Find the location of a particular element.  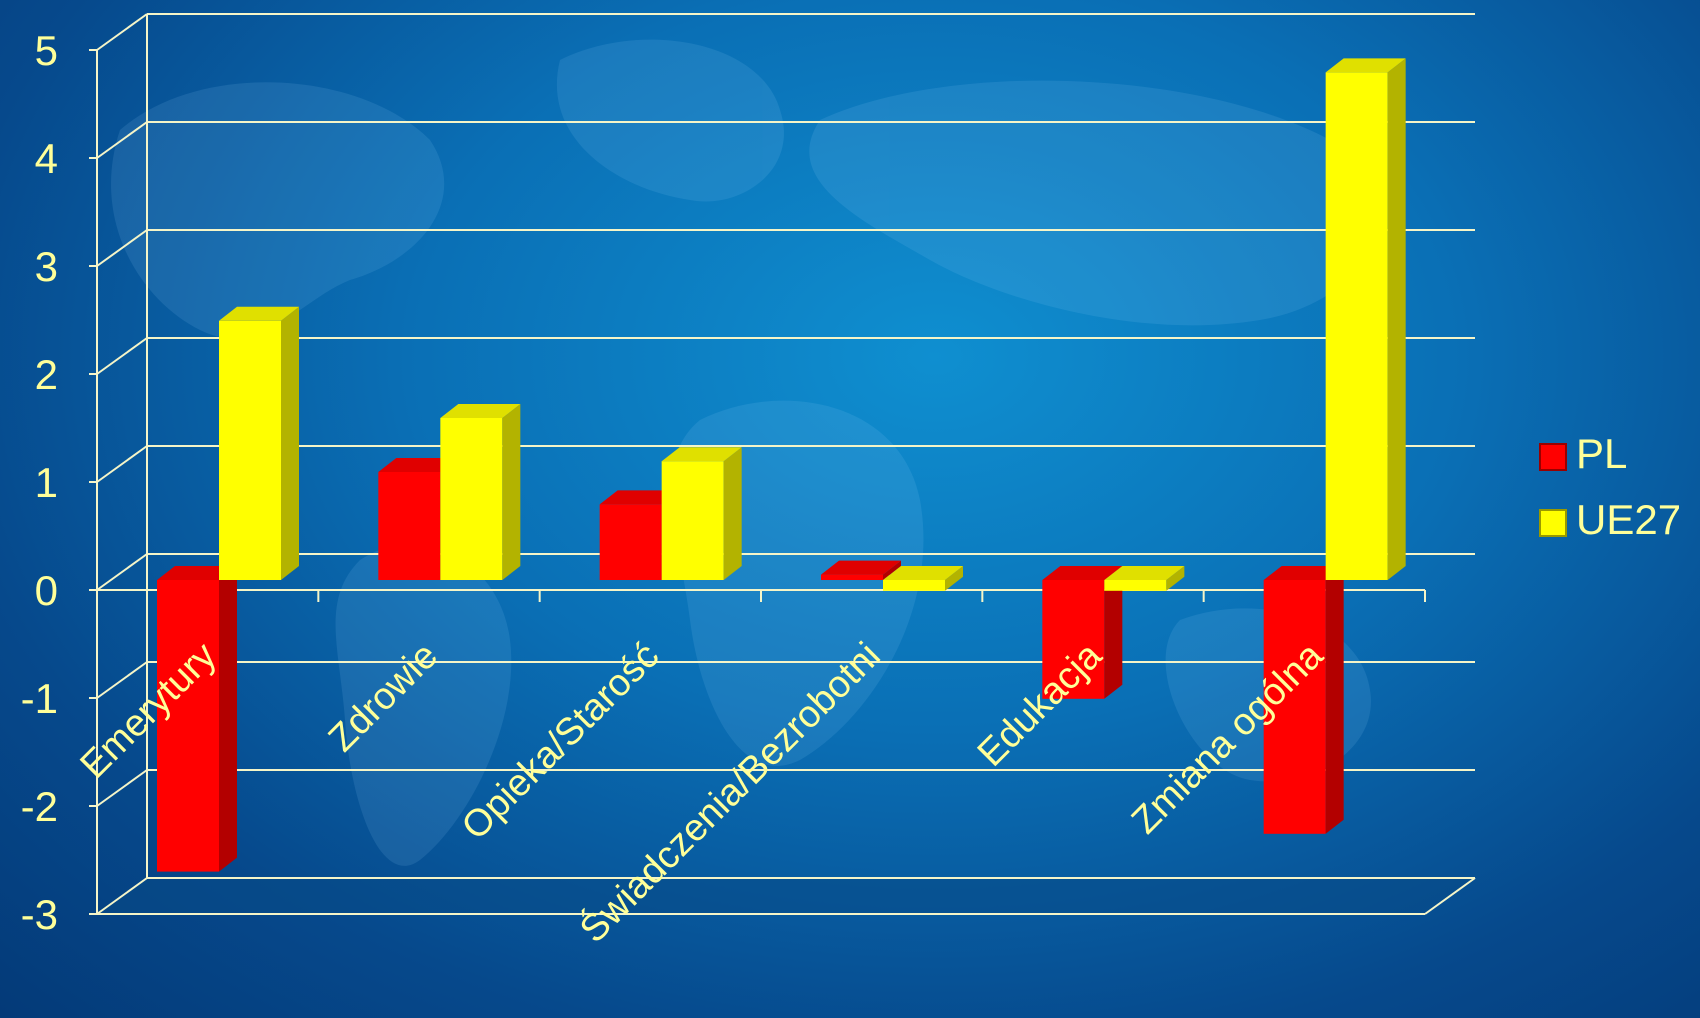

y-tick-label: 4 is located at coordinates (46, 158).